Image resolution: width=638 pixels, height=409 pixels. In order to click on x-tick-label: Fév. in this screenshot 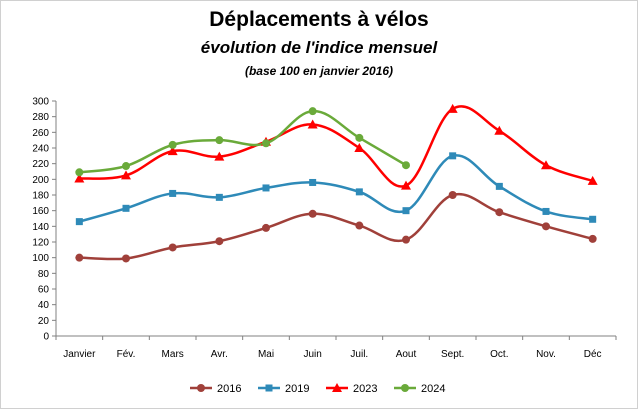, I will do `click(126, 354)`.